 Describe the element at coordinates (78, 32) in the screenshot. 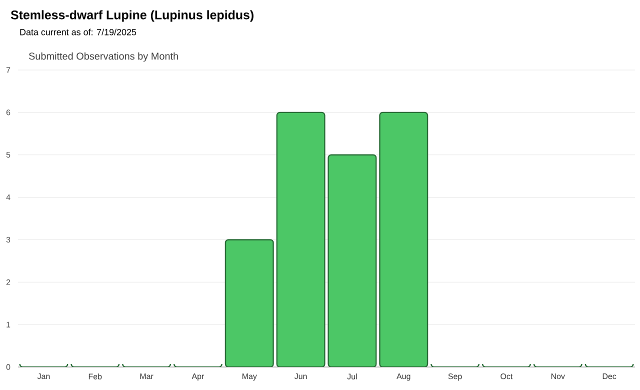

I see `chart-subtitle: Data current as of: 7/19/2025` at that location.